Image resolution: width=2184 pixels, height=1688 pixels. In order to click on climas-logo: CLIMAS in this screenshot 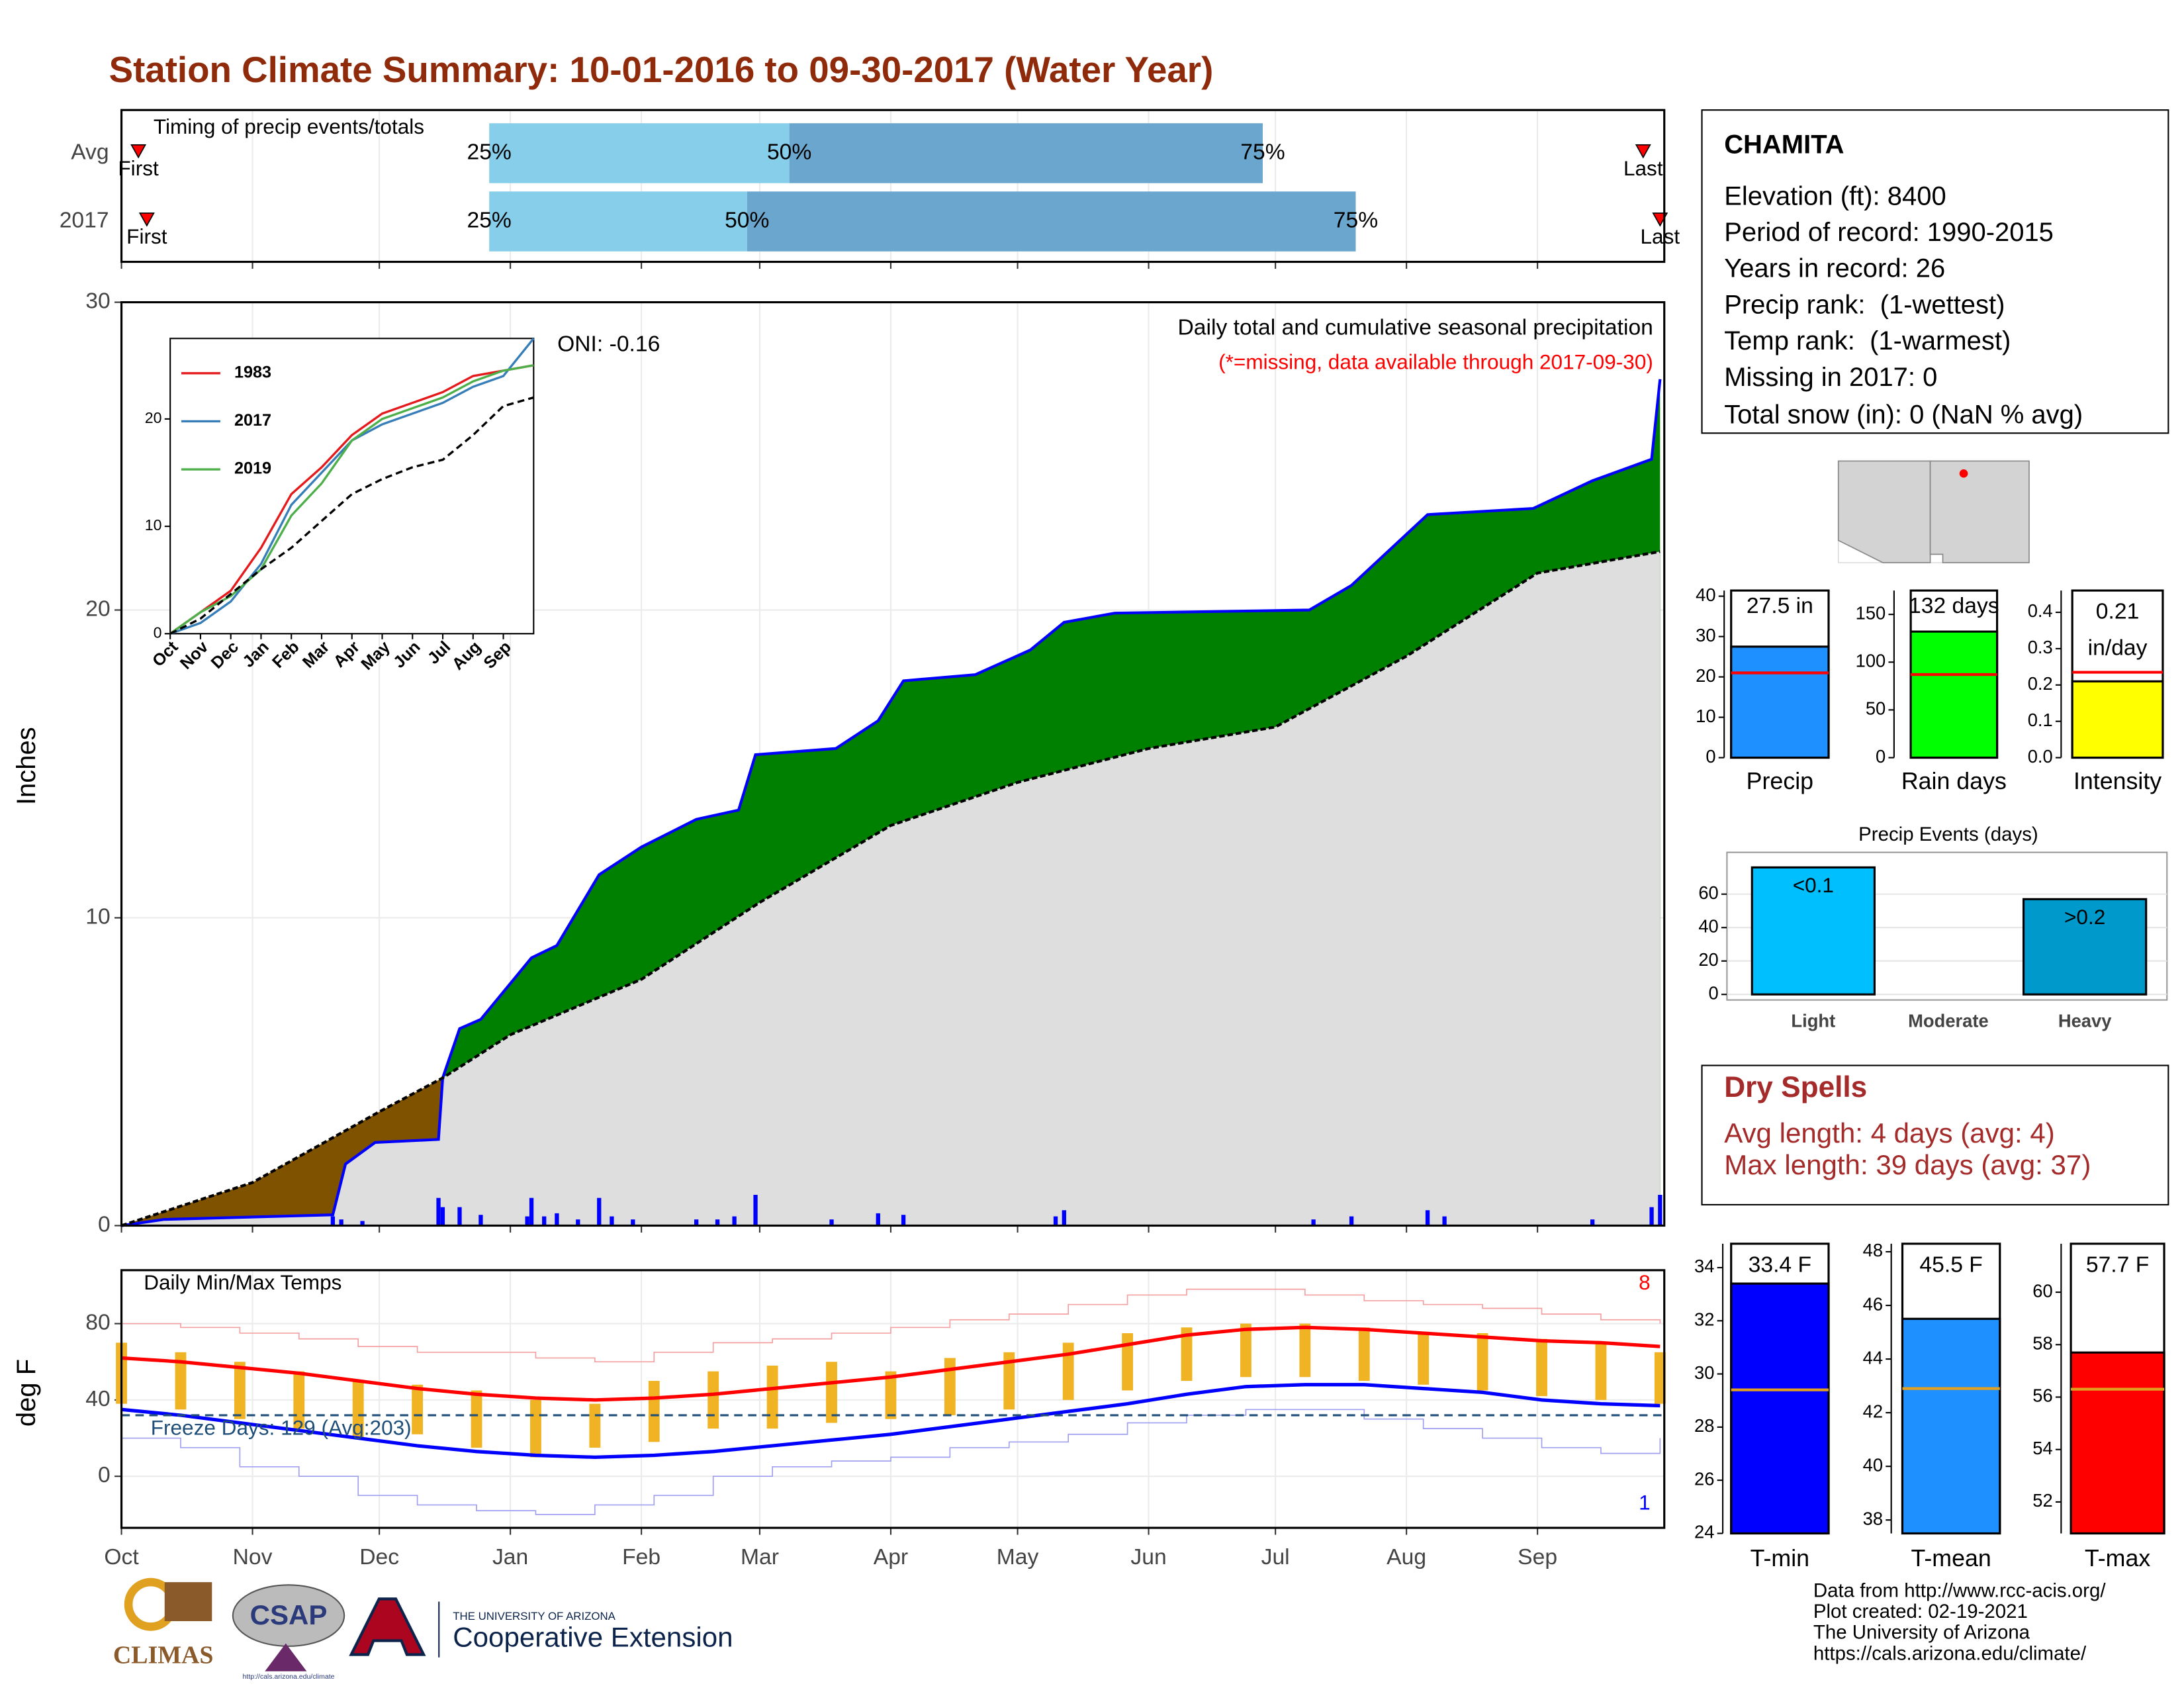, I will do `click(163, 1623)`.